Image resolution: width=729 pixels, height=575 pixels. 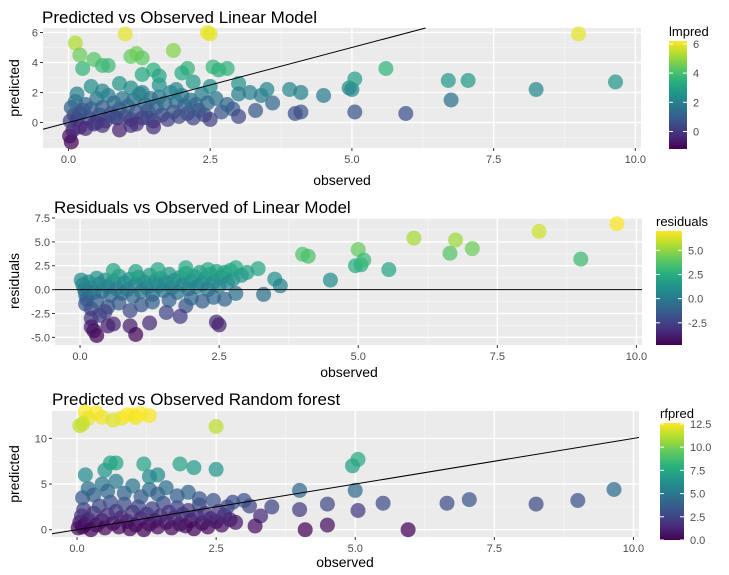 What do you see at coordinates (40, 314) in the screenshot?
I see `y-tick-label: -2.5` at bounding box center [40, 314].